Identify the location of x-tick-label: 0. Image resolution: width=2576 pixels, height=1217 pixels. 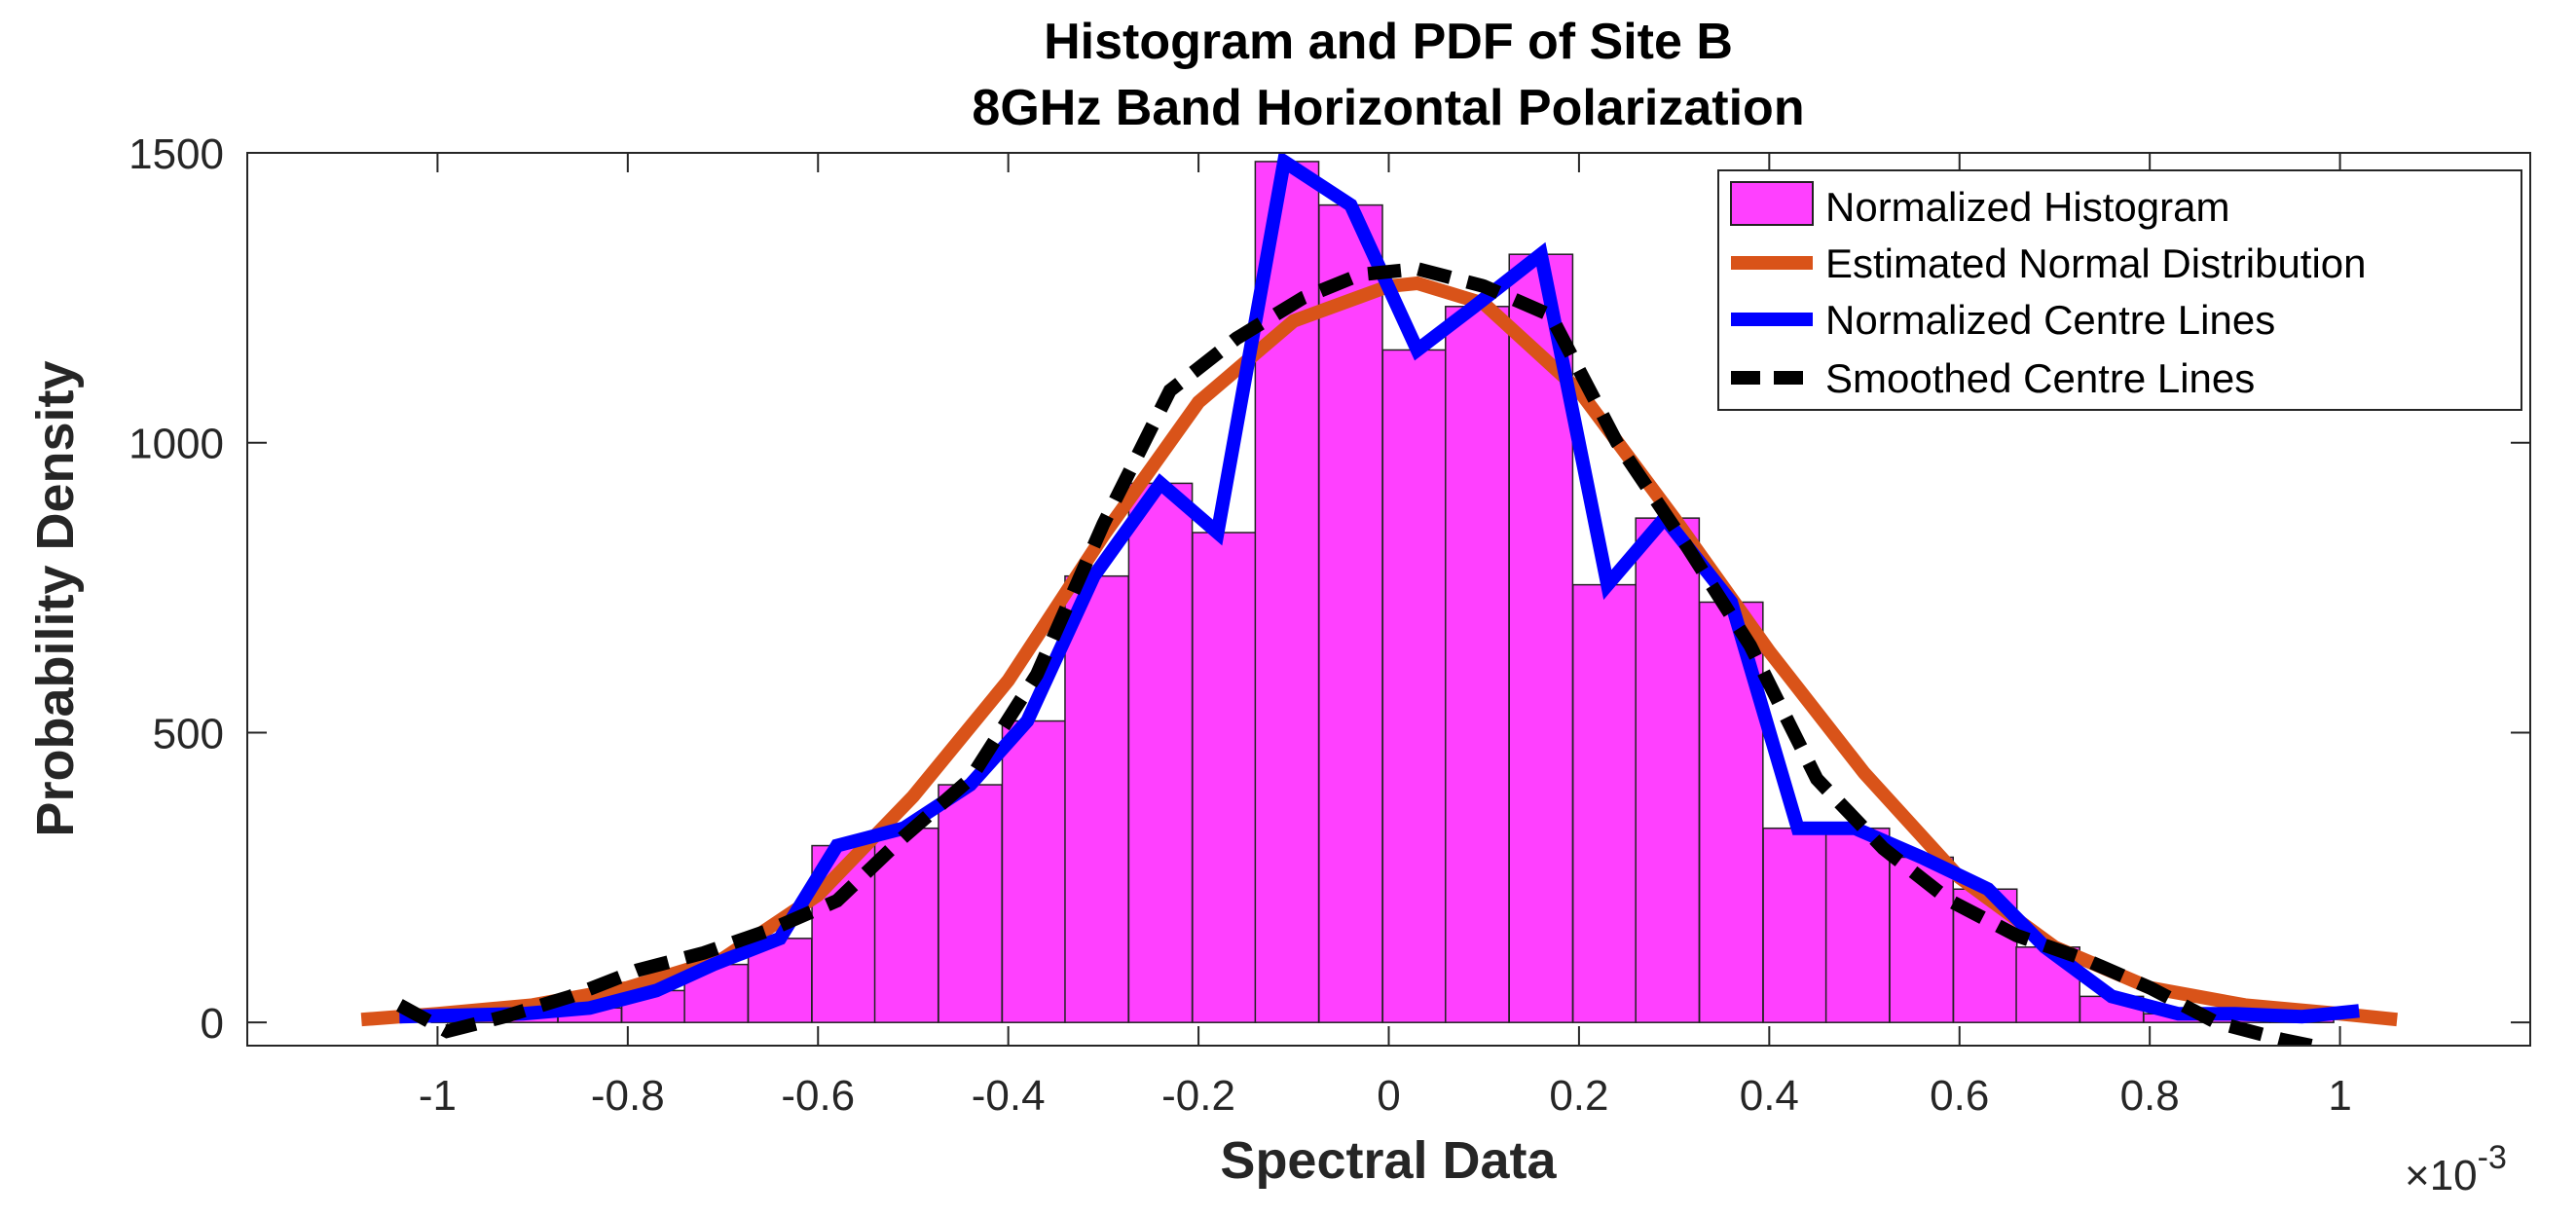
(1388, 1096).